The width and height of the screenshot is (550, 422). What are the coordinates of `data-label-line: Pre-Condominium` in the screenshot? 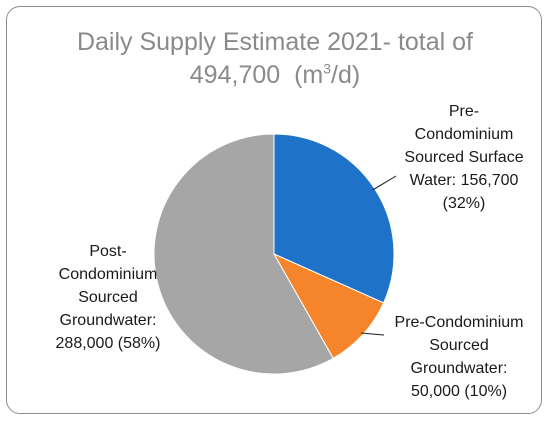 It's located at (459, 322).